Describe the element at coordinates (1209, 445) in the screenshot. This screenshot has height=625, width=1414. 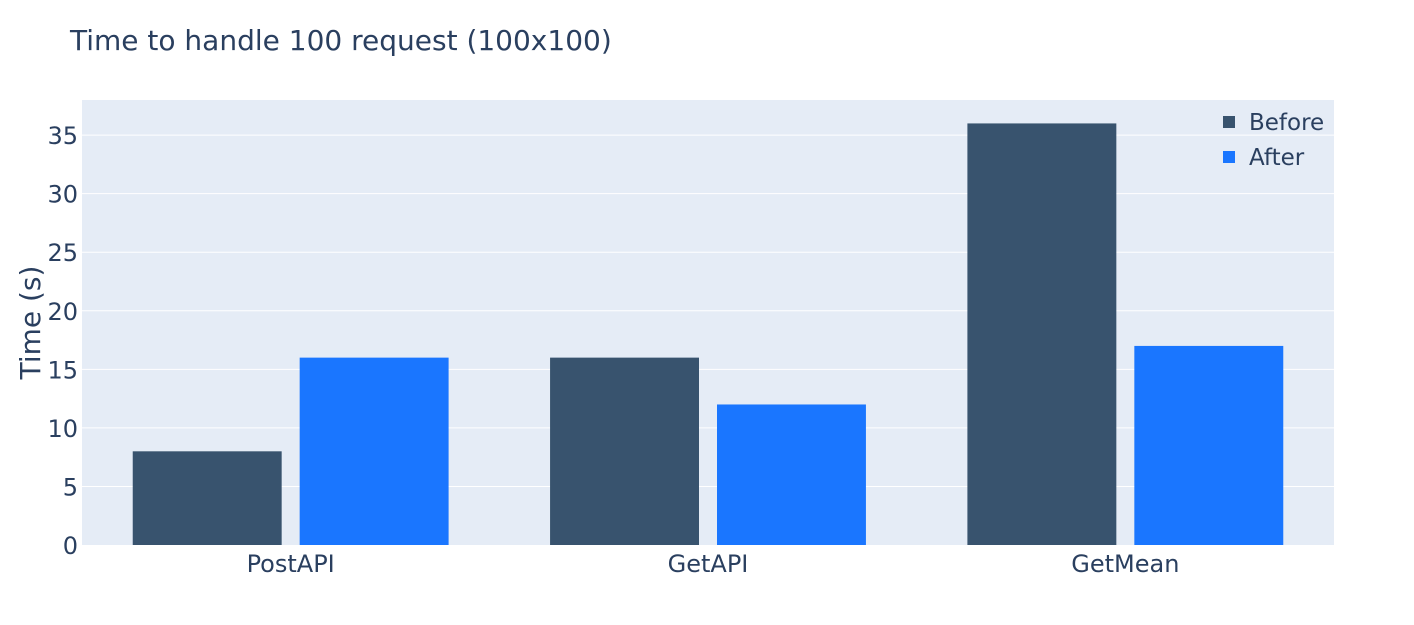
I see `bar-after-getmean` at that location.